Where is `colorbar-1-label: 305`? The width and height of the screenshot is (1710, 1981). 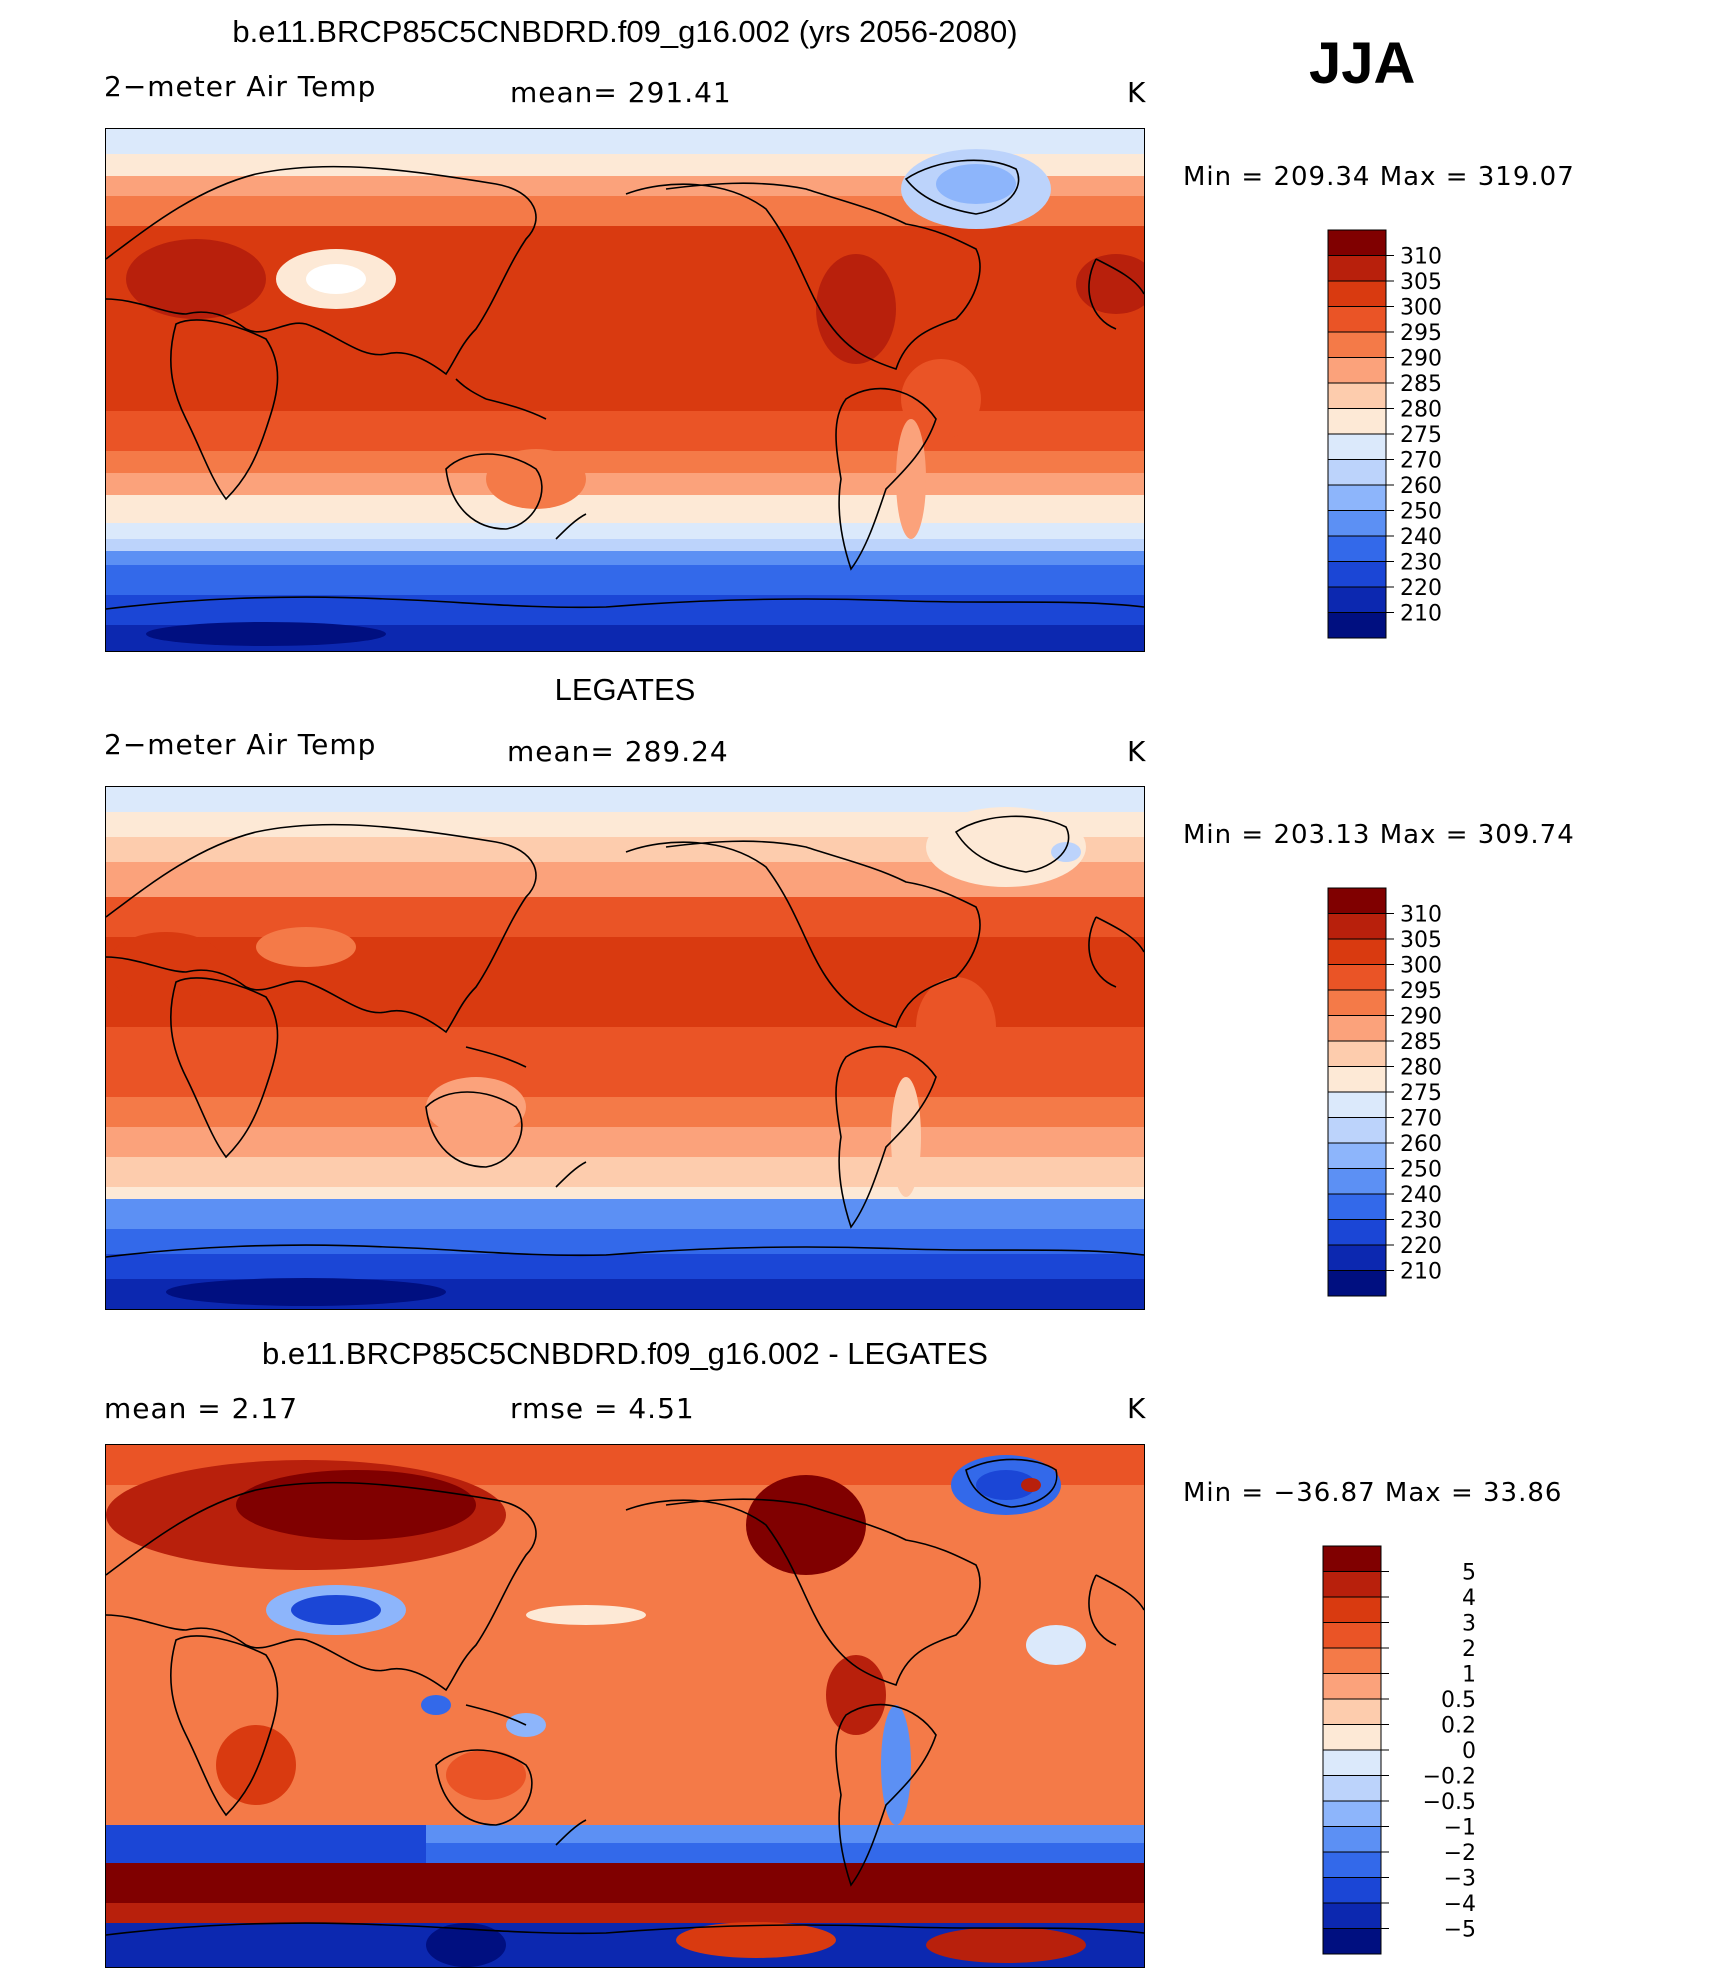
colorbar-1-label: 305 is located at coordinates (1421, 282).